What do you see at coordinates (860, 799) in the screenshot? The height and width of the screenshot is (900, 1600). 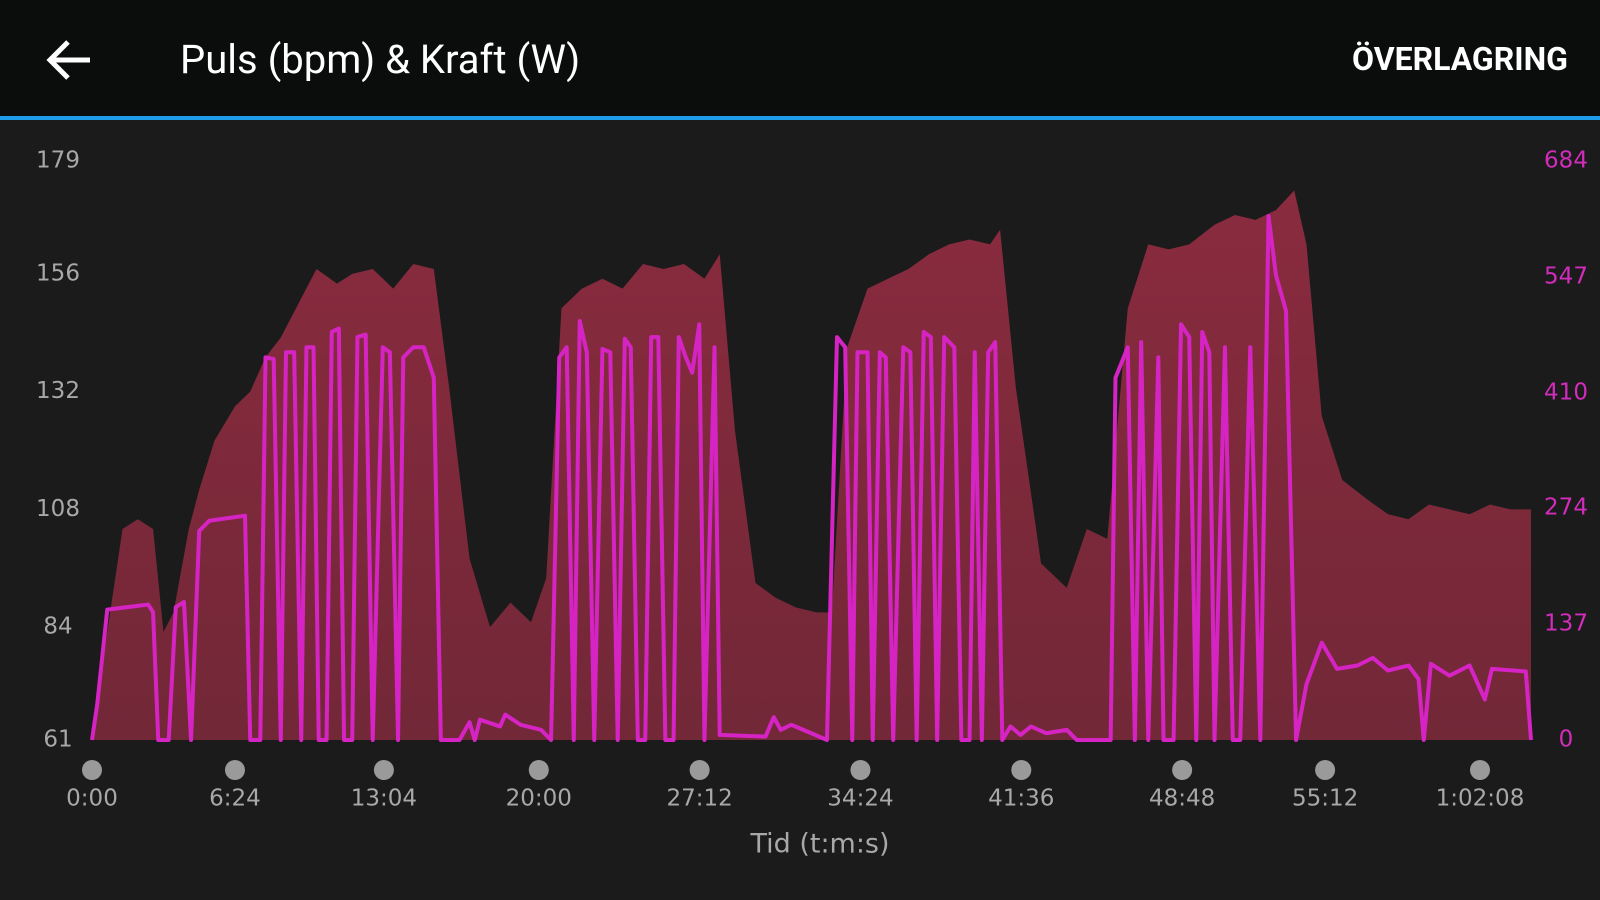 I see `x-tick-label: 34:24` at bounding box center [860, 799].